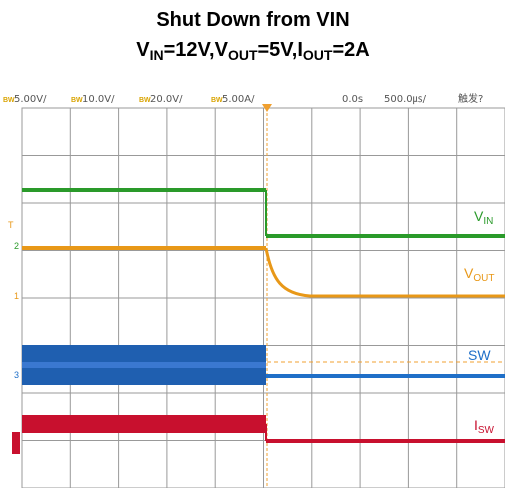  Describe the element at coordinates (352, 99) in the screenshot. I see `delay: 0.0s` at that location.